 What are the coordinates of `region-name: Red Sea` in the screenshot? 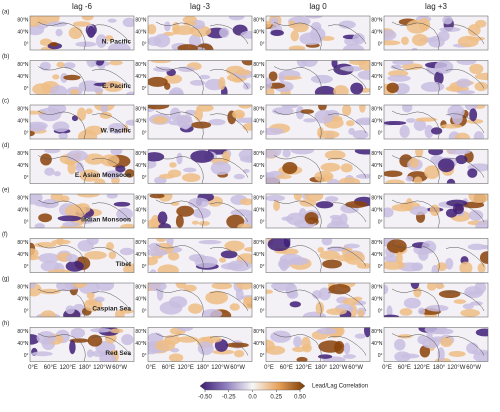 It's located at (118, 353).